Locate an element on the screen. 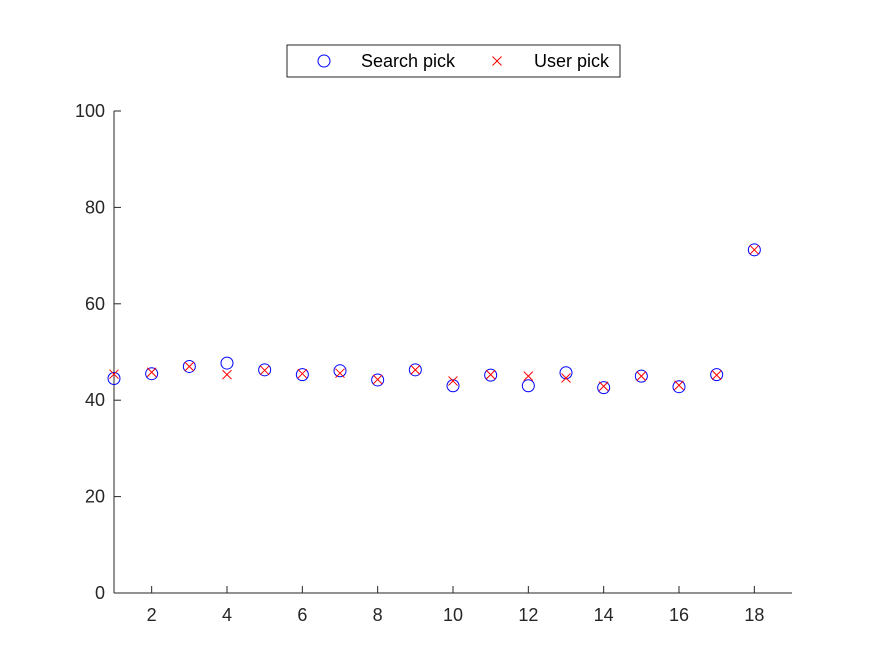 The image size is (875, 656). x-tick-label: 4 is located at coordinates (227, 615).